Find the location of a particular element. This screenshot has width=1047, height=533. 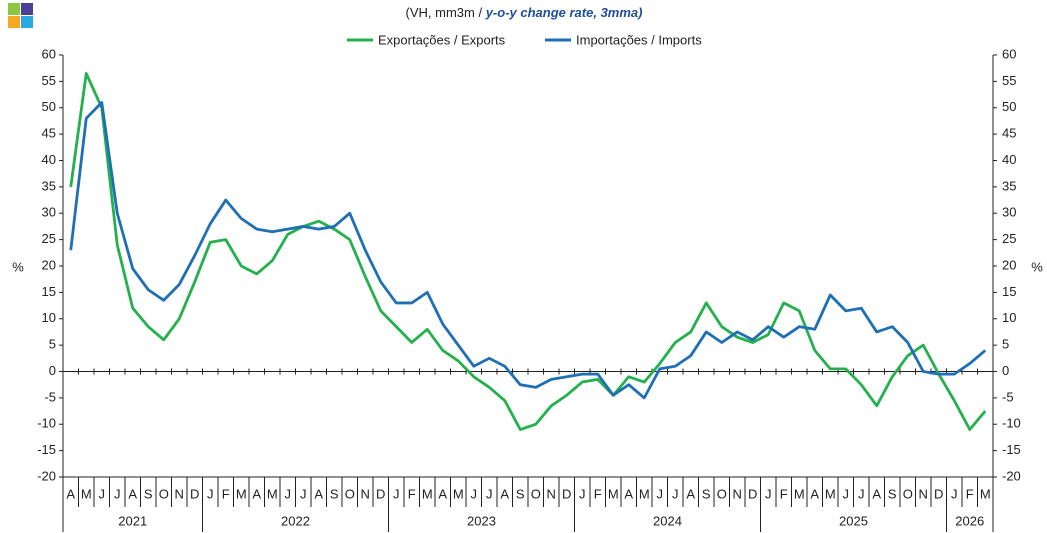

chart-title: (VH, mm3m / y-o-y change rate, 3mma) is located at coordinates (524, 12).